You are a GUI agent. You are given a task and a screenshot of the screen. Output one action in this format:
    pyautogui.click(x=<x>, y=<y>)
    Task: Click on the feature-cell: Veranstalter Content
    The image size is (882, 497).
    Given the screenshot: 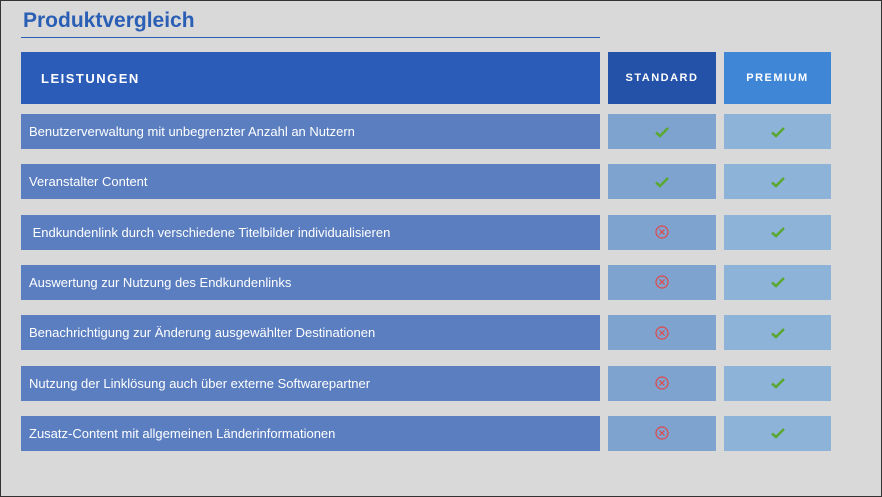 What is the action you would take?
    pyautogui.click(x=310, y=182)
    